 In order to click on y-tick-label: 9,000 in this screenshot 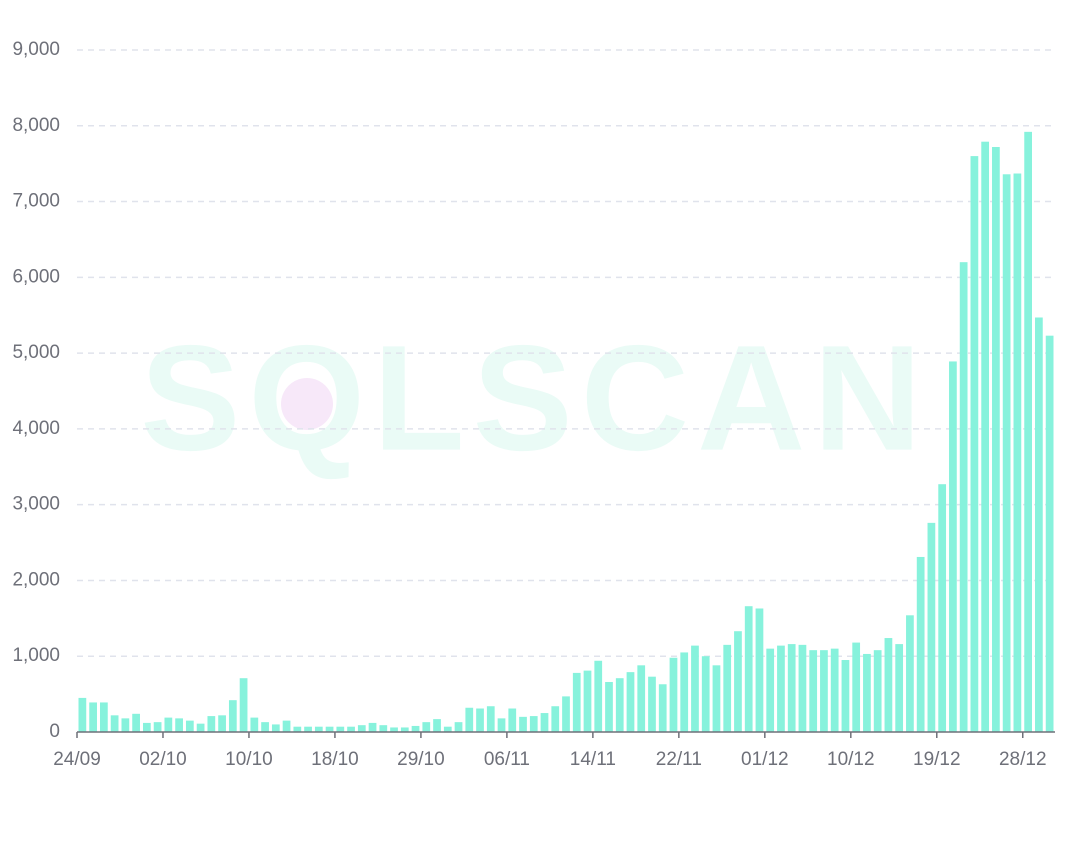, I will do `click(36, 49)`.